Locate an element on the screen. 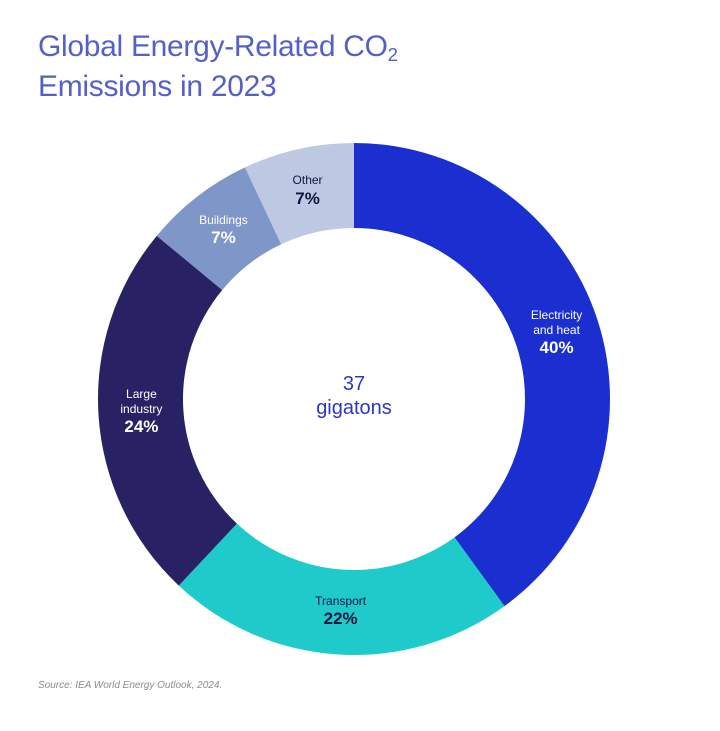 This screenshot has width=720, height=731. donut-segment-large-industry is located at coordinates (167, 410).